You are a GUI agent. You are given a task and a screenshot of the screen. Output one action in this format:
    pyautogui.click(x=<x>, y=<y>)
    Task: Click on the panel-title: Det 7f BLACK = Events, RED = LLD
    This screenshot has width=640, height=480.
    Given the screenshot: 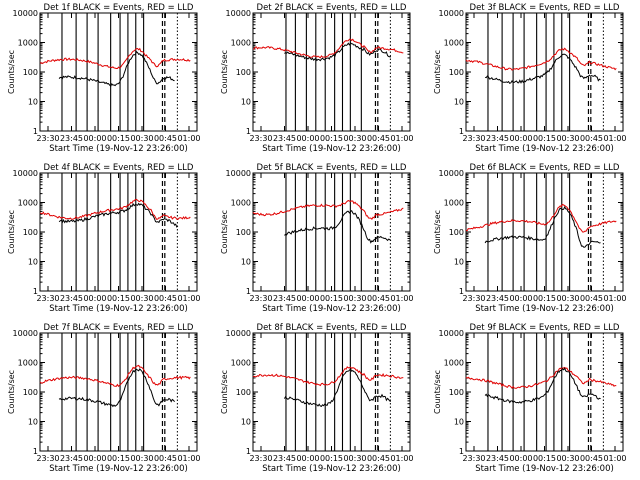 What is the action you would take?
    pyautogui.click(x=119, y=328)
    